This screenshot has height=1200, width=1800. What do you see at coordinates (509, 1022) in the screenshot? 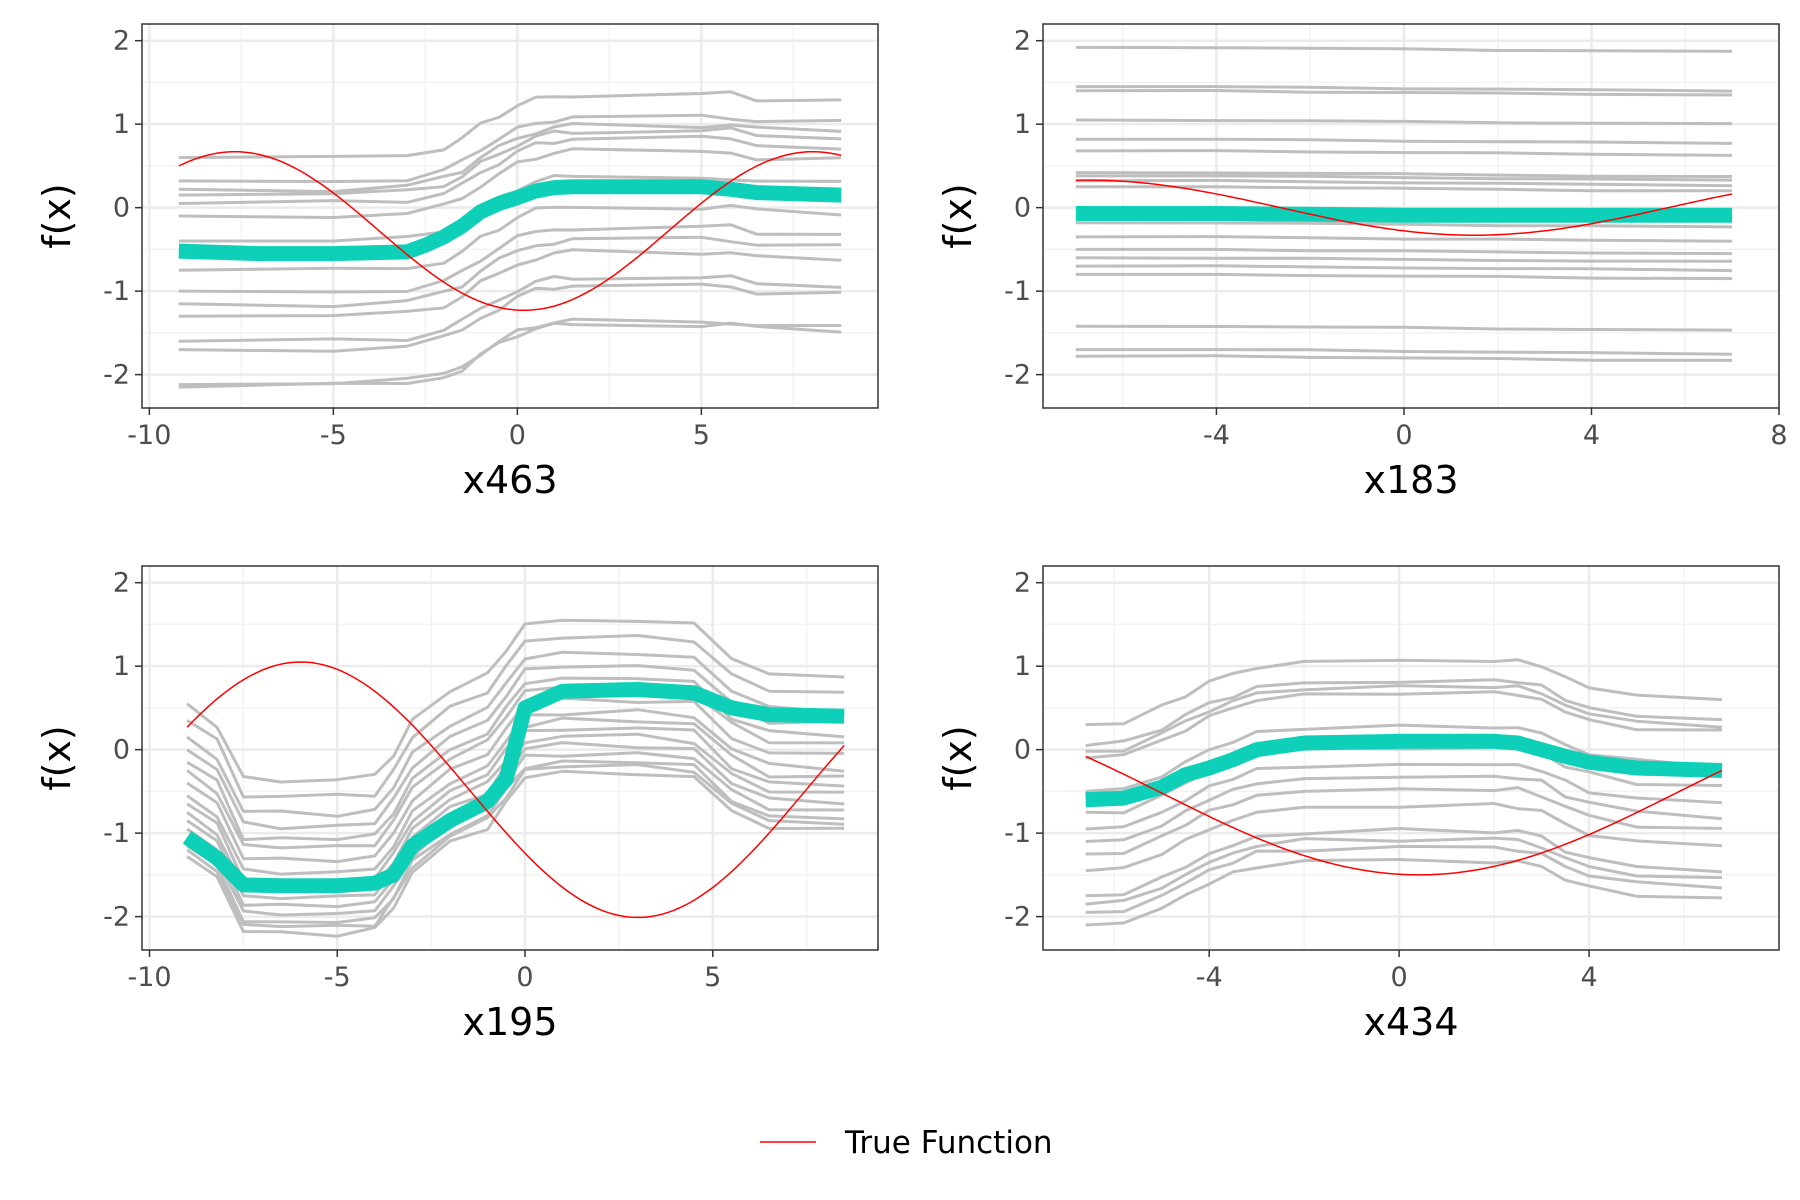
I see `x-axis-title: x195` at bounding box center [509, 1022].